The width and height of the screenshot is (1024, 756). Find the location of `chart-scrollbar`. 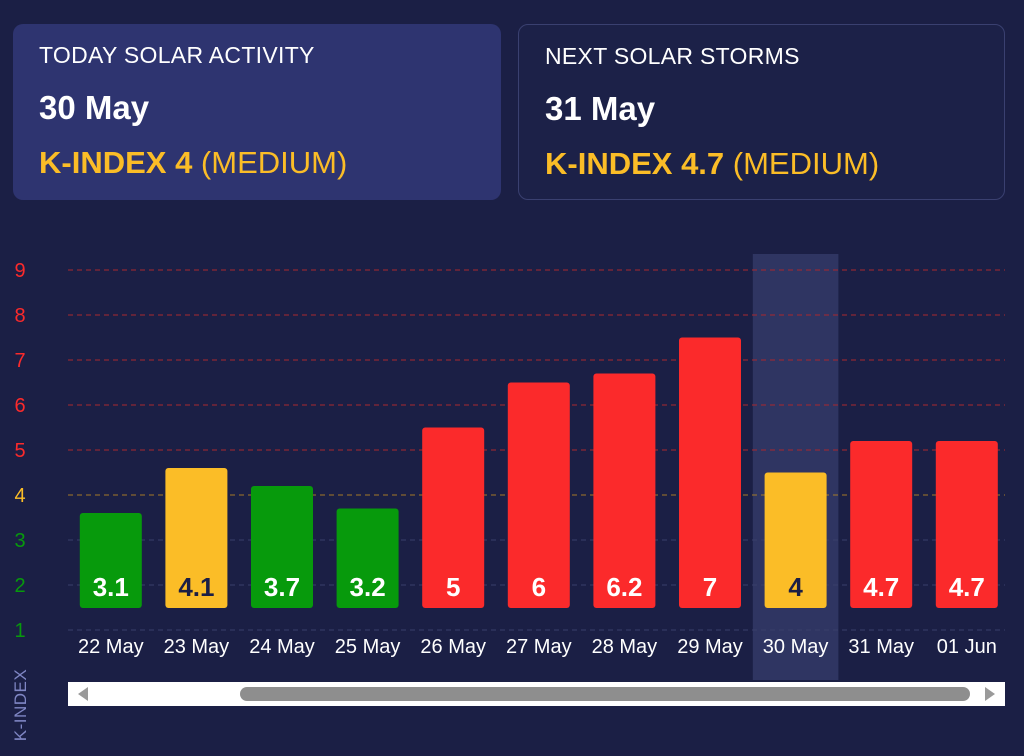

chart-scrollbar is located at coordinates (536, 694).